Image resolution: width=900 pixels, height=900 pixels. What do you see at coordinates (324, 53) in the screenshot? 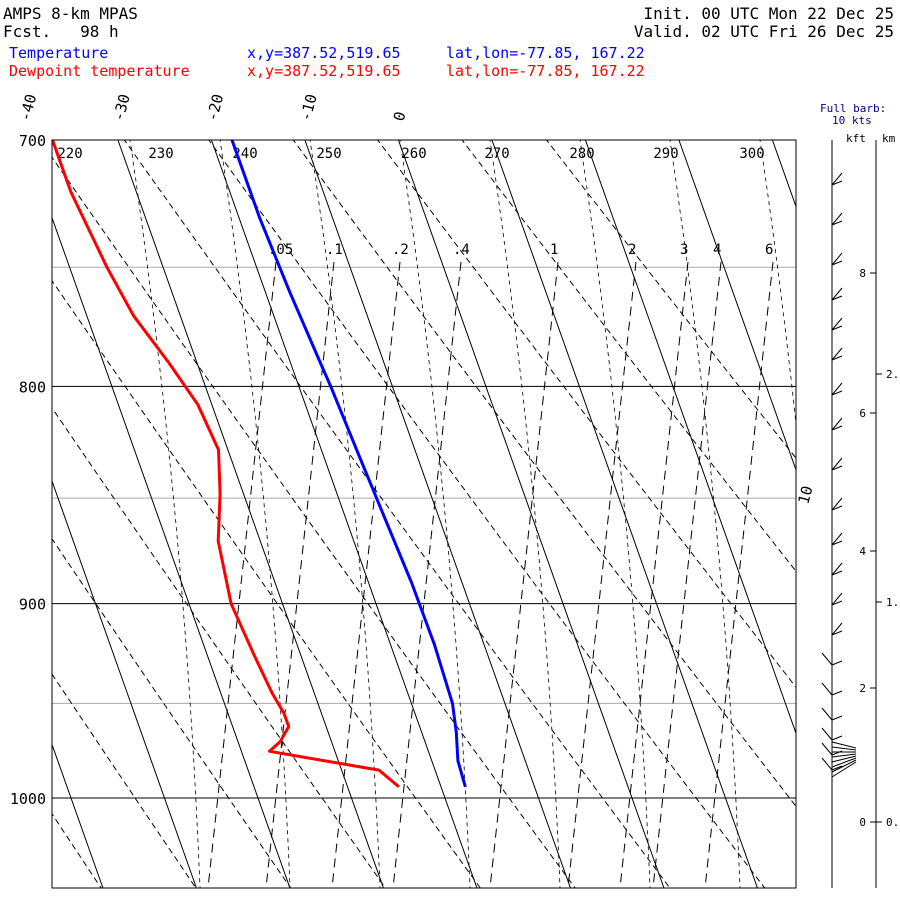
I see `legend-temperature-xy: x,y=387.52,519.65` at bounding box center [324, 53].